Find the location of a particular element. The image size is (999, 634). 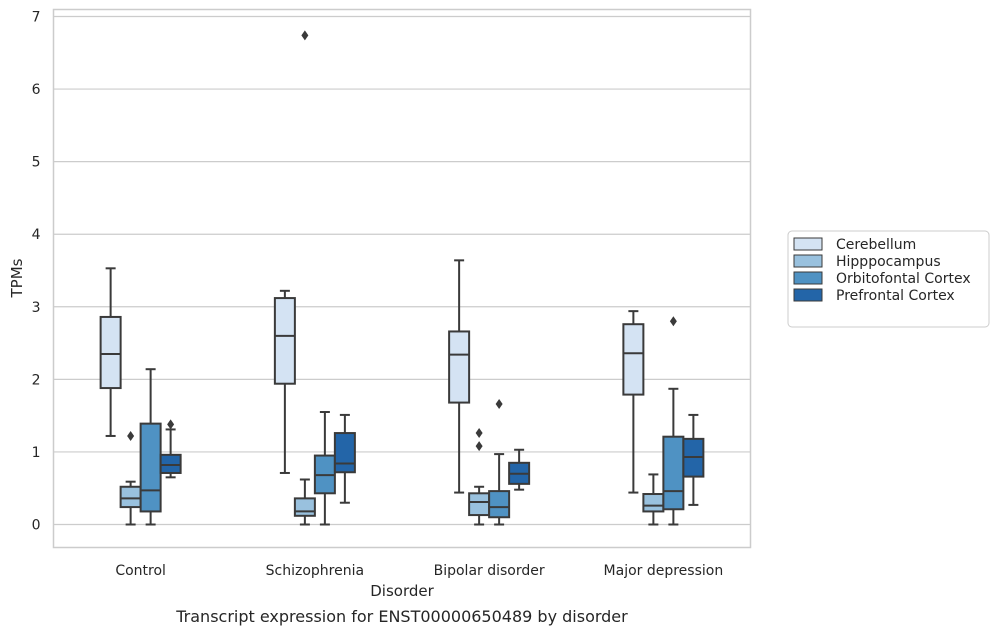

y-tick-label: 1 is located at coordinates (36, 453).